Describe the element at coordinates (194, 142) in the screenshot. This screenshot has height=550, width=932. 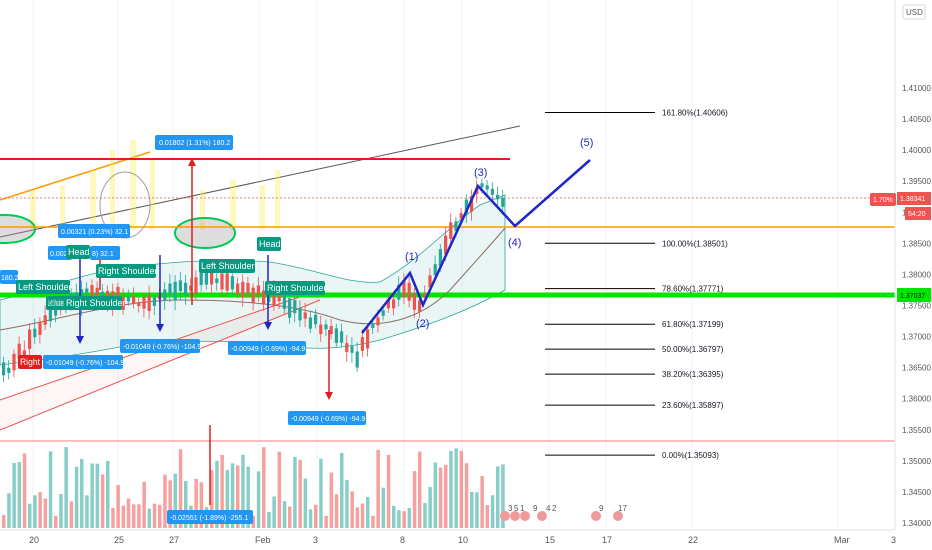
I see `measure-box-1: 0.01802 (1.31%) 180.2` at that location.